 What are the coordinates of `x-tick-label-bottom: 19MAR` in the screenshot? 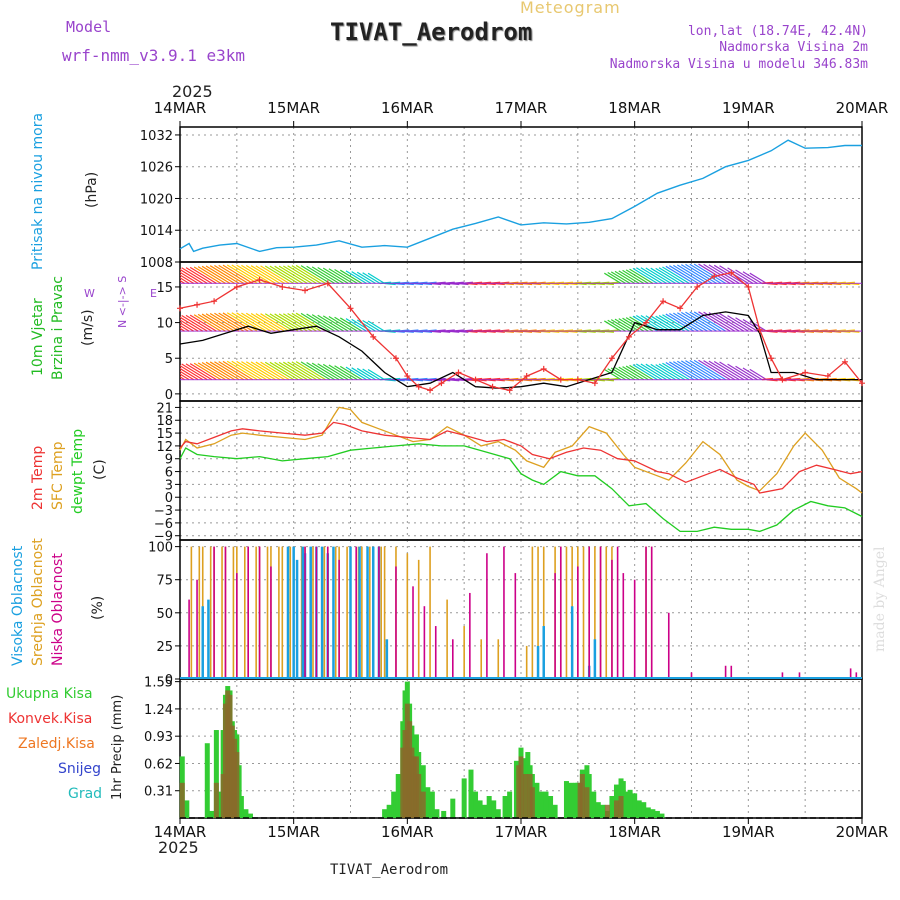 It's located at (748, 832).